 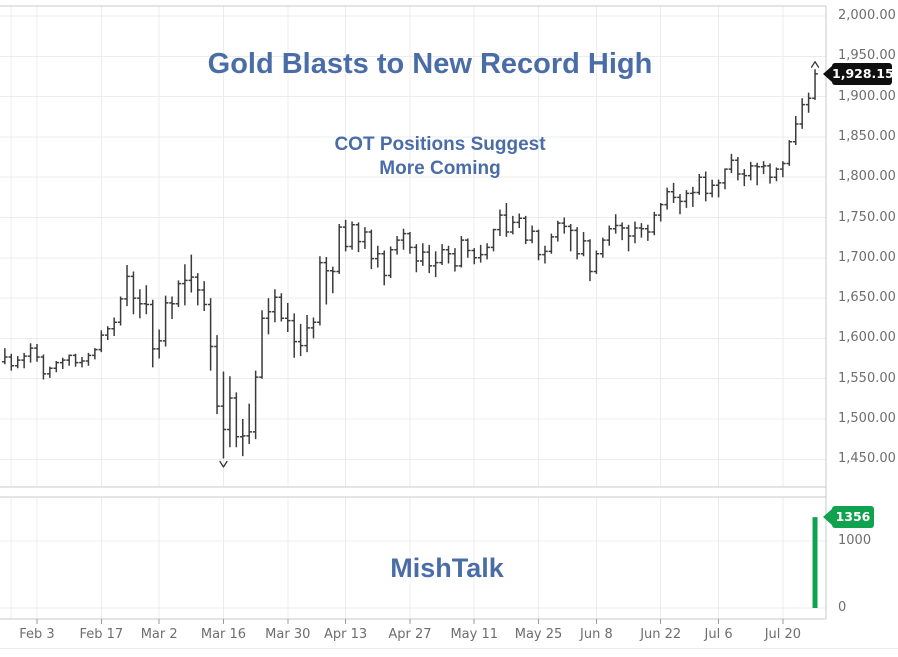 I want to click on date-axis-label: Jun 8, so click(x=596, y=634).